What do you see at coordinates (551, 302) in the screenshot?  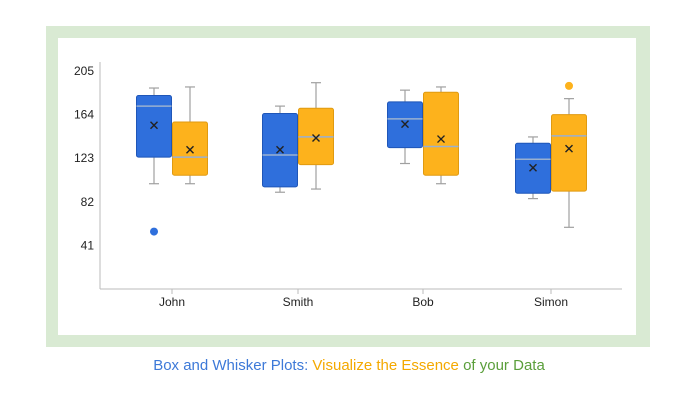 I see `x-tick-label: Simon` at bounding box center [551, 302].